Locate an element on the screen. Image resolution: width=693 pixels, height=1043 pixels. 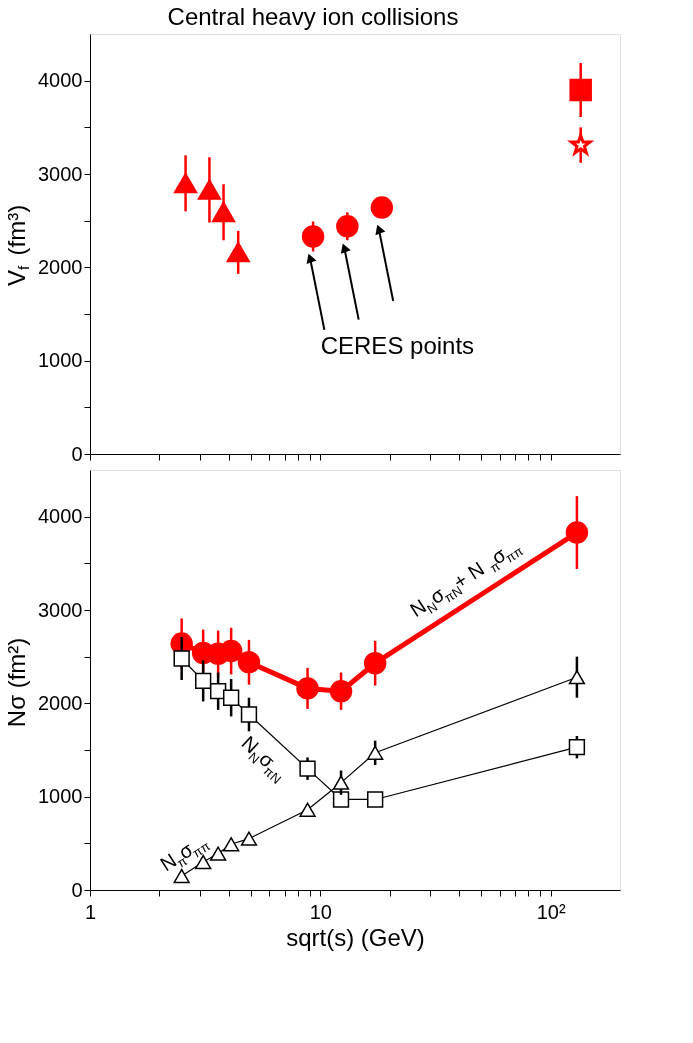
chart-title: Central heavy ion collisions is located at coordinates (313, 16).